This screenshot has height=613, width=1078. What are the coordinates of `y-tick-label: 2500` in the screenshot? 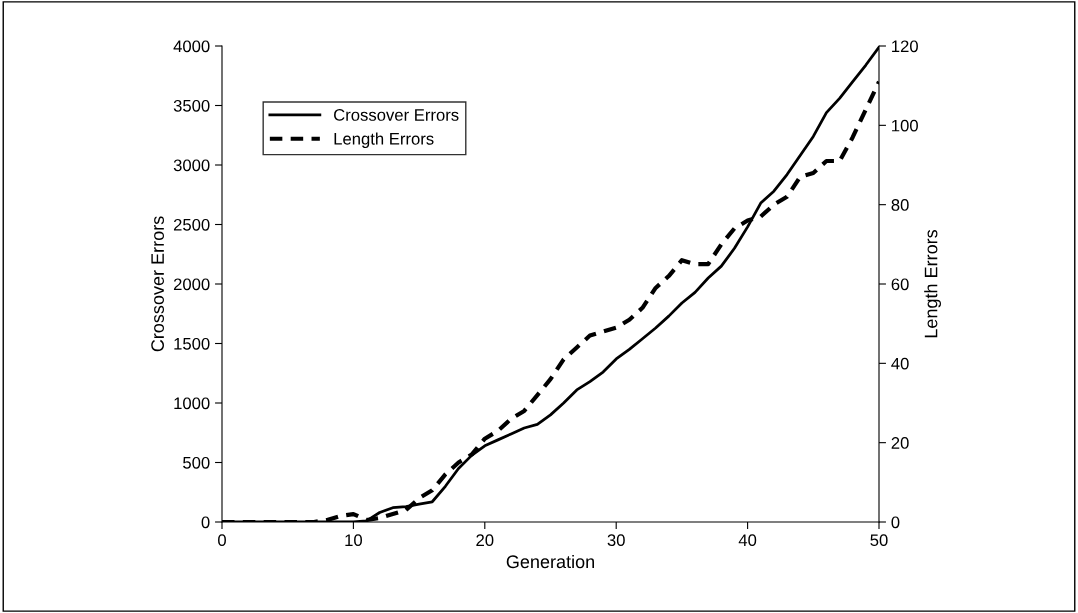 It's located at (191, 224).